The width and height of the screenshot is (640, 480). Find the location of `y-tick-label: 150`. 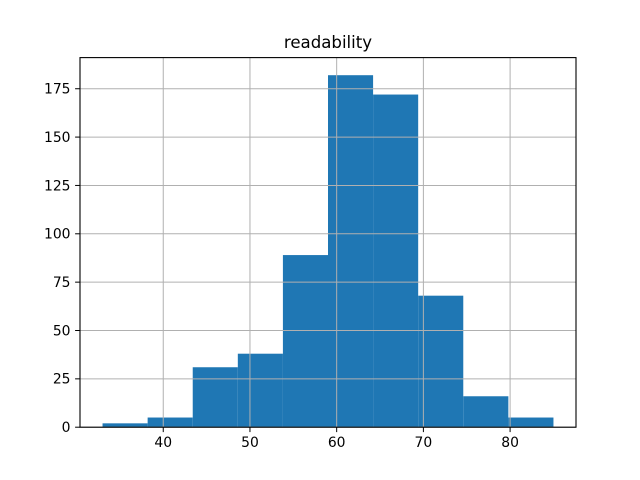

y-tick-label: 150 is located at coordinates (57, 138).